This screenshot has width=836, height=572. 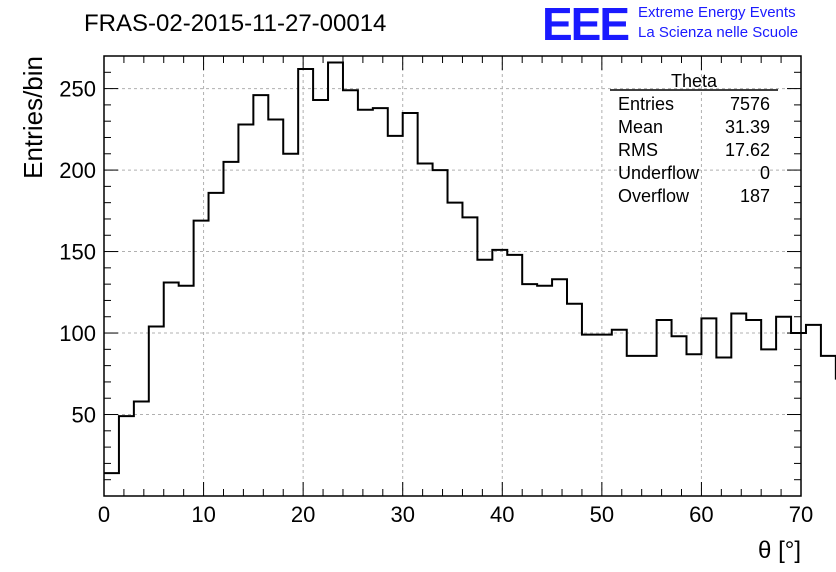 What do you see at coordinates (694, 81) in the screenshot?
I see `stats-box-title: Theta` at bounding box center [694, 81].